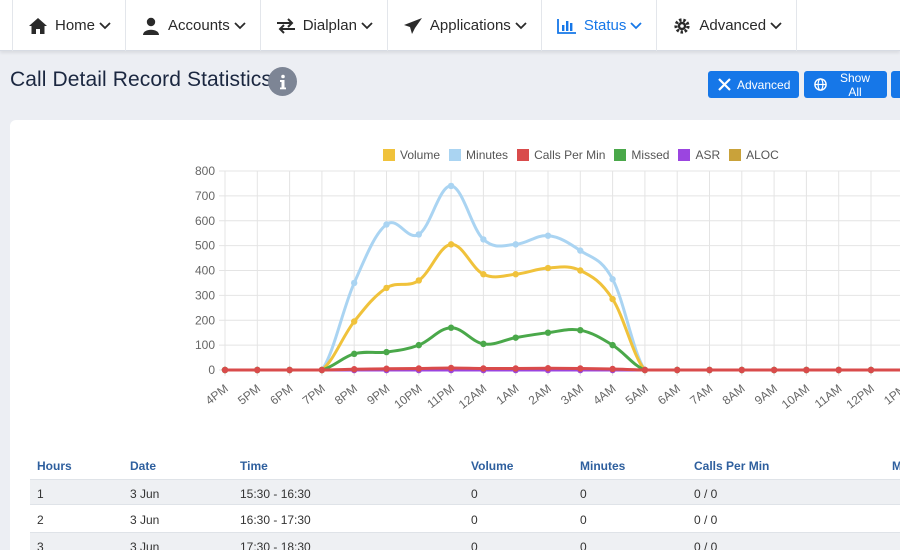 Image resolution: width=900 pixels, height=550 pixels. What do you see at coordinates (314, 394) in the screenshot?
I see `x-tick-label: 7PM` at bounding box center [314, 394].